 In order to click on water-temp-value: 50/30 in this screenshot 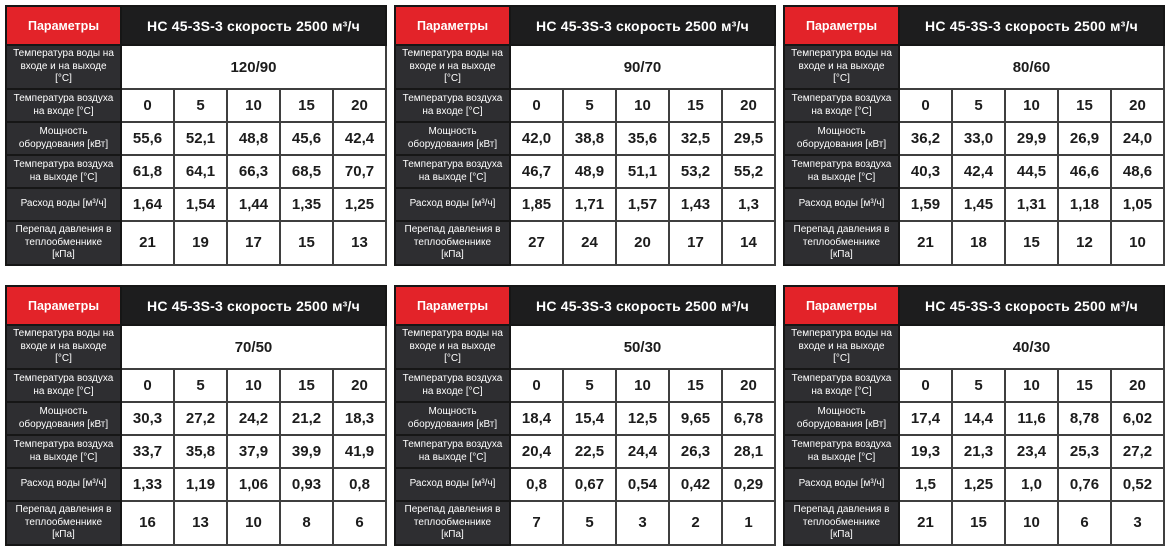, I will do `click(642, 347)`.